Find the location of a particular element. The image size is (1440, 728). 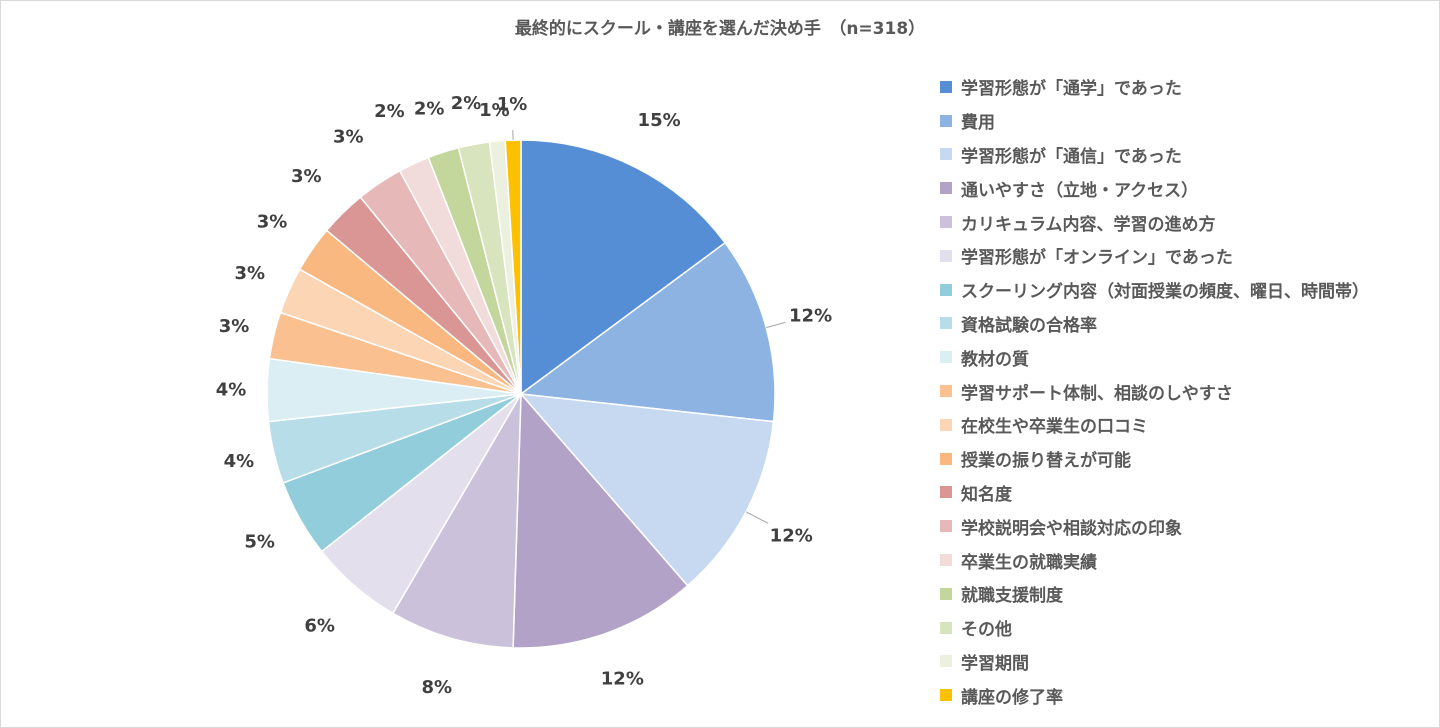

data-label-7: 5% is located at coordinates (259, 541).